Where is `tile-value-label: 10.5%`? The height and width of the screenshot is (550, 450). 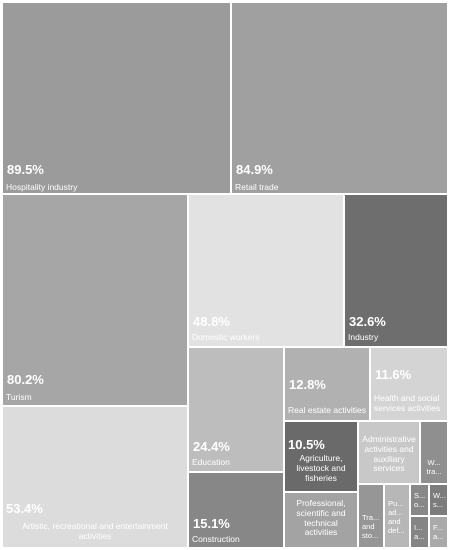 tile-value-label: 10.5% is located at coordinates (306, 444).